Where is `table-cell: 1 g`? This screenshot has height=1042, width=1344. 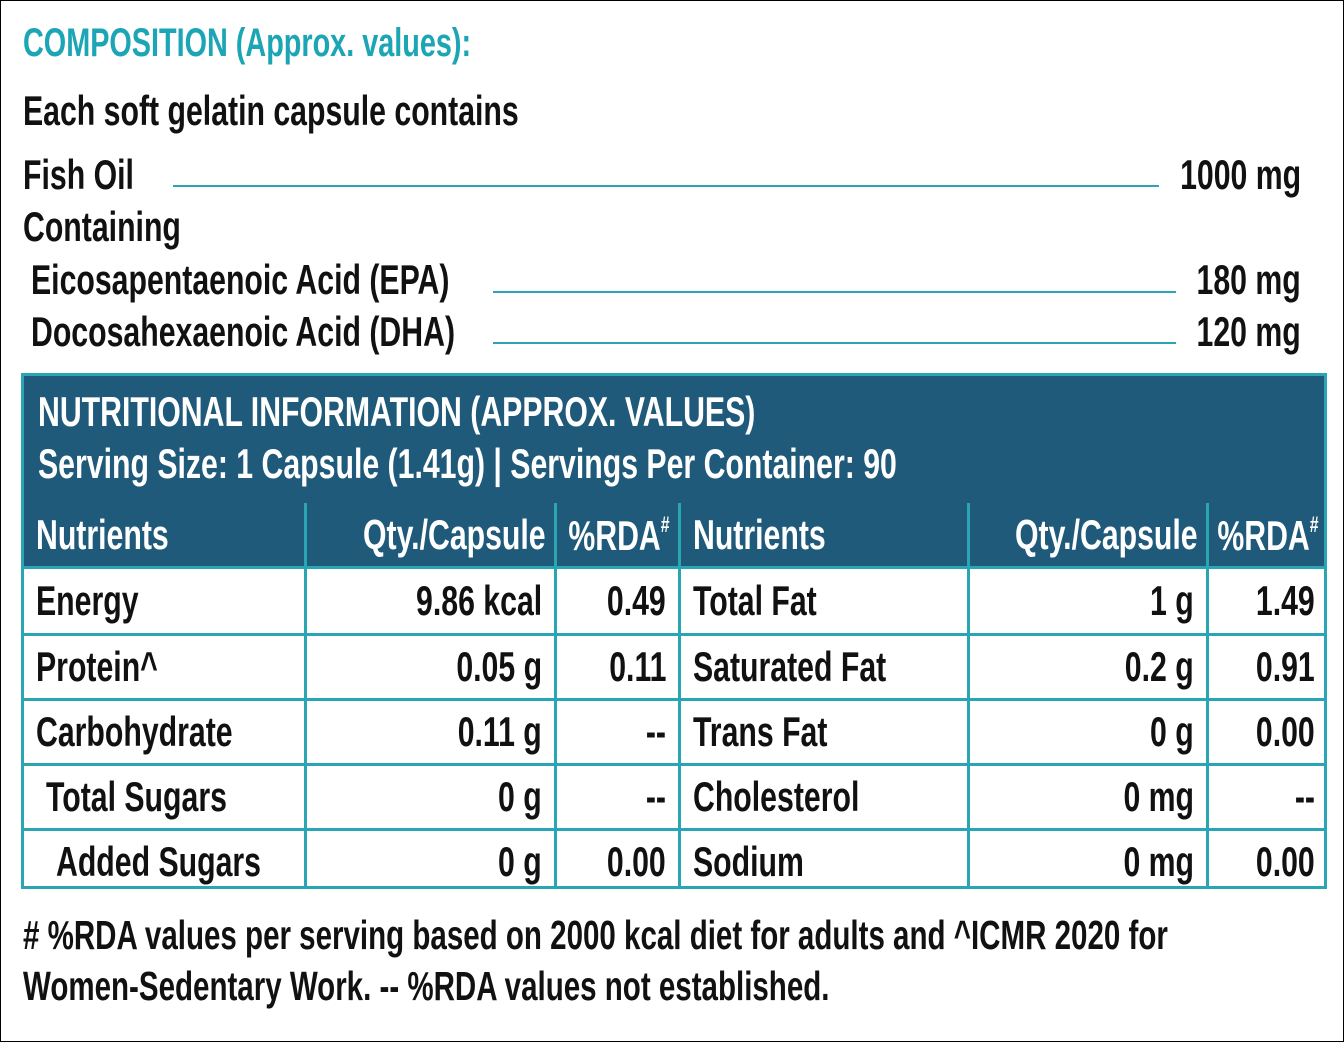 table-cell: 1 g is located at coordinates (1089, 602).